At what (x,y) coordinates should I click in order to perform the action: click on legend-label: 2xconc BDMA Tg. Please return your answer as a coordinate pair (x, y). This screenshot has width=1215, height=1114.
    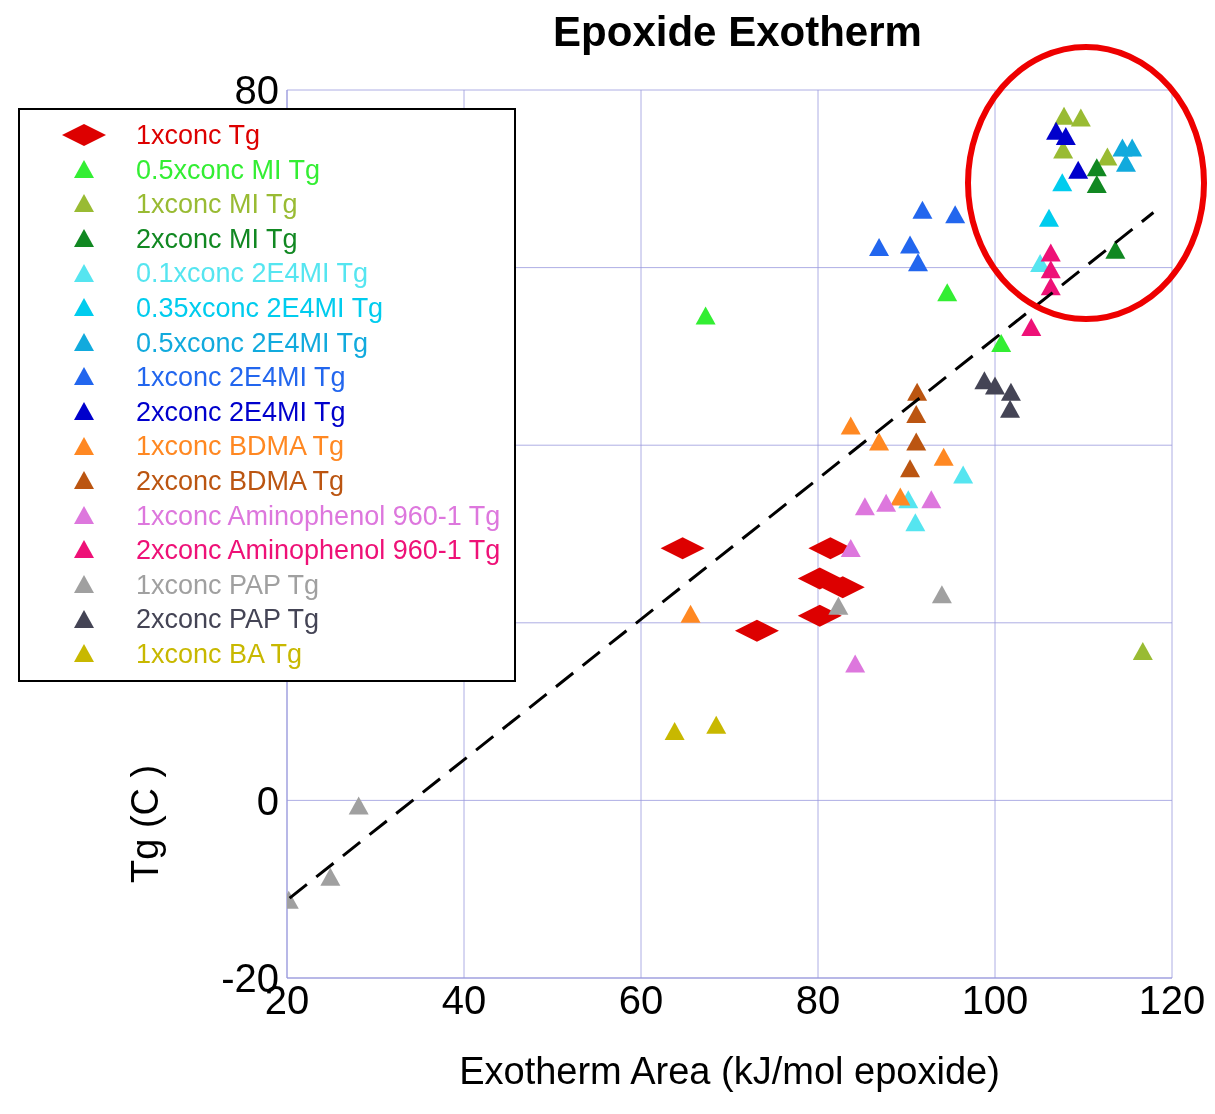
    Looking at the image, I should click on (240, 481).